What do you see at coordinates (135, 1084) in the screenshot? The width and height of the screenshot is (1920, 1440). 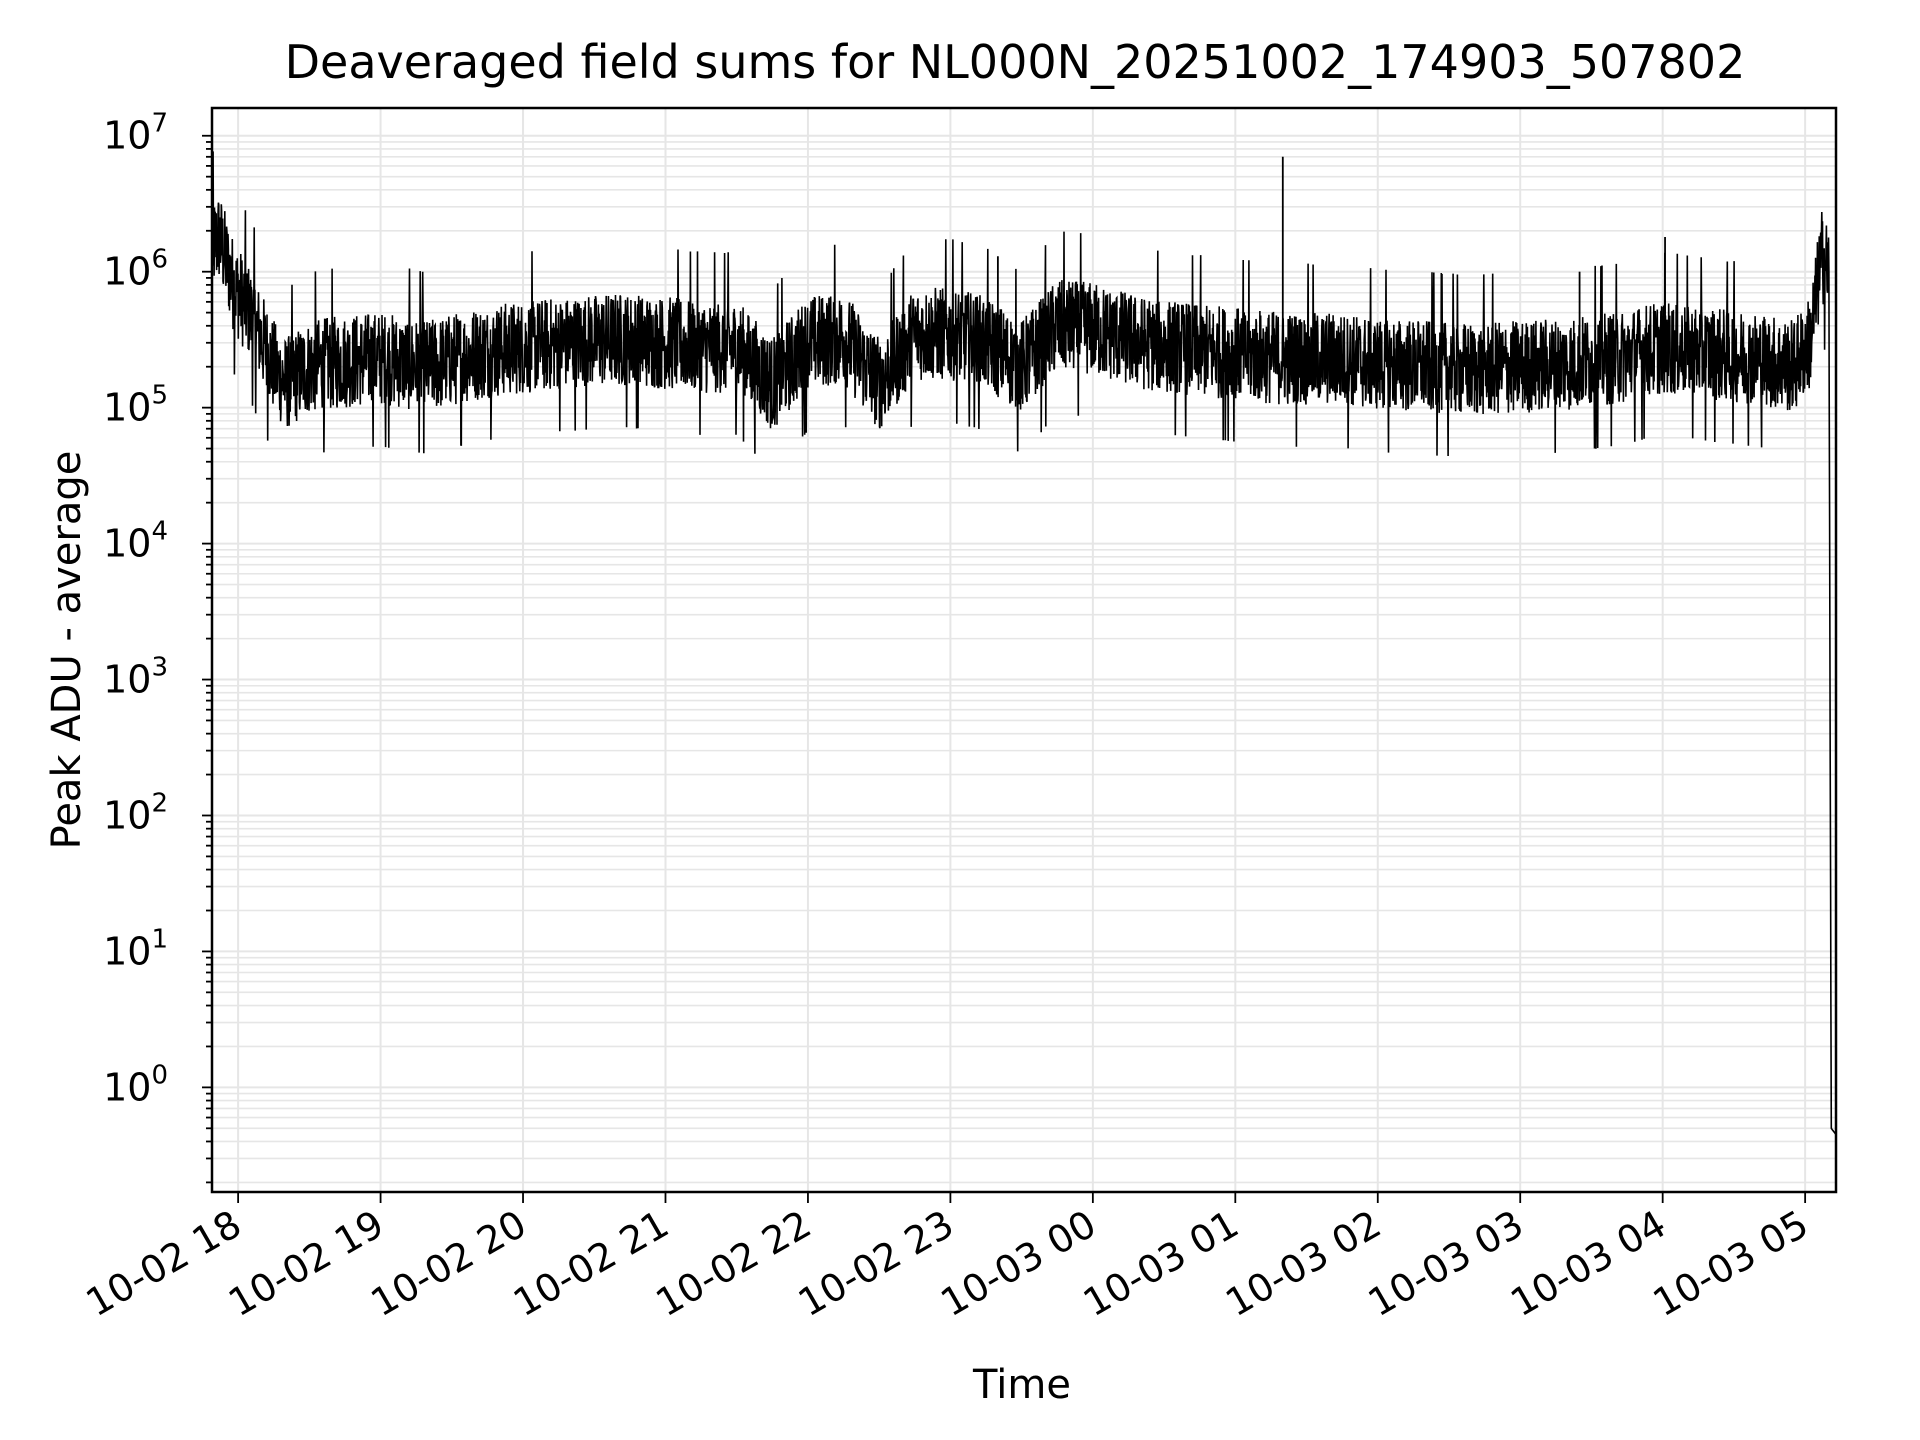 I see `y-tick-label: 100` at bounding box center [135, 1084].